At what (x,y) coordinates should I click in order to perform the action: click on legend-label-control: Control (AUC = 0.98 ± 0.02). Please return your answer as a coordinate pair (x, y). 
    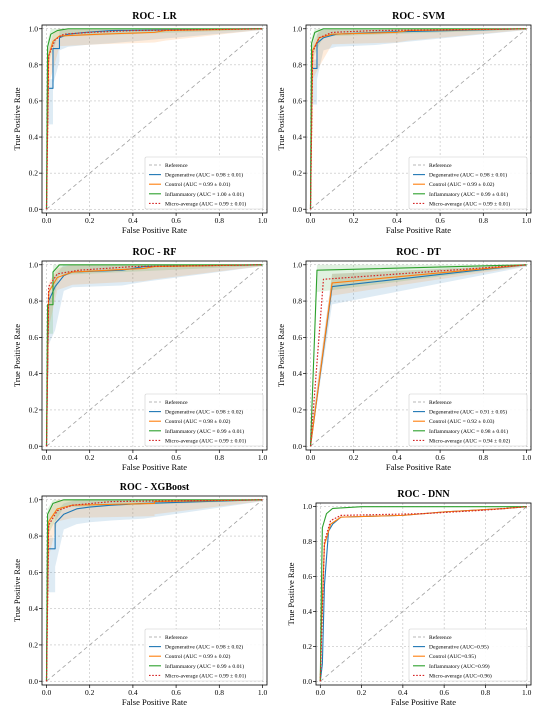
    Looking at the image, I should click on (198, 421).